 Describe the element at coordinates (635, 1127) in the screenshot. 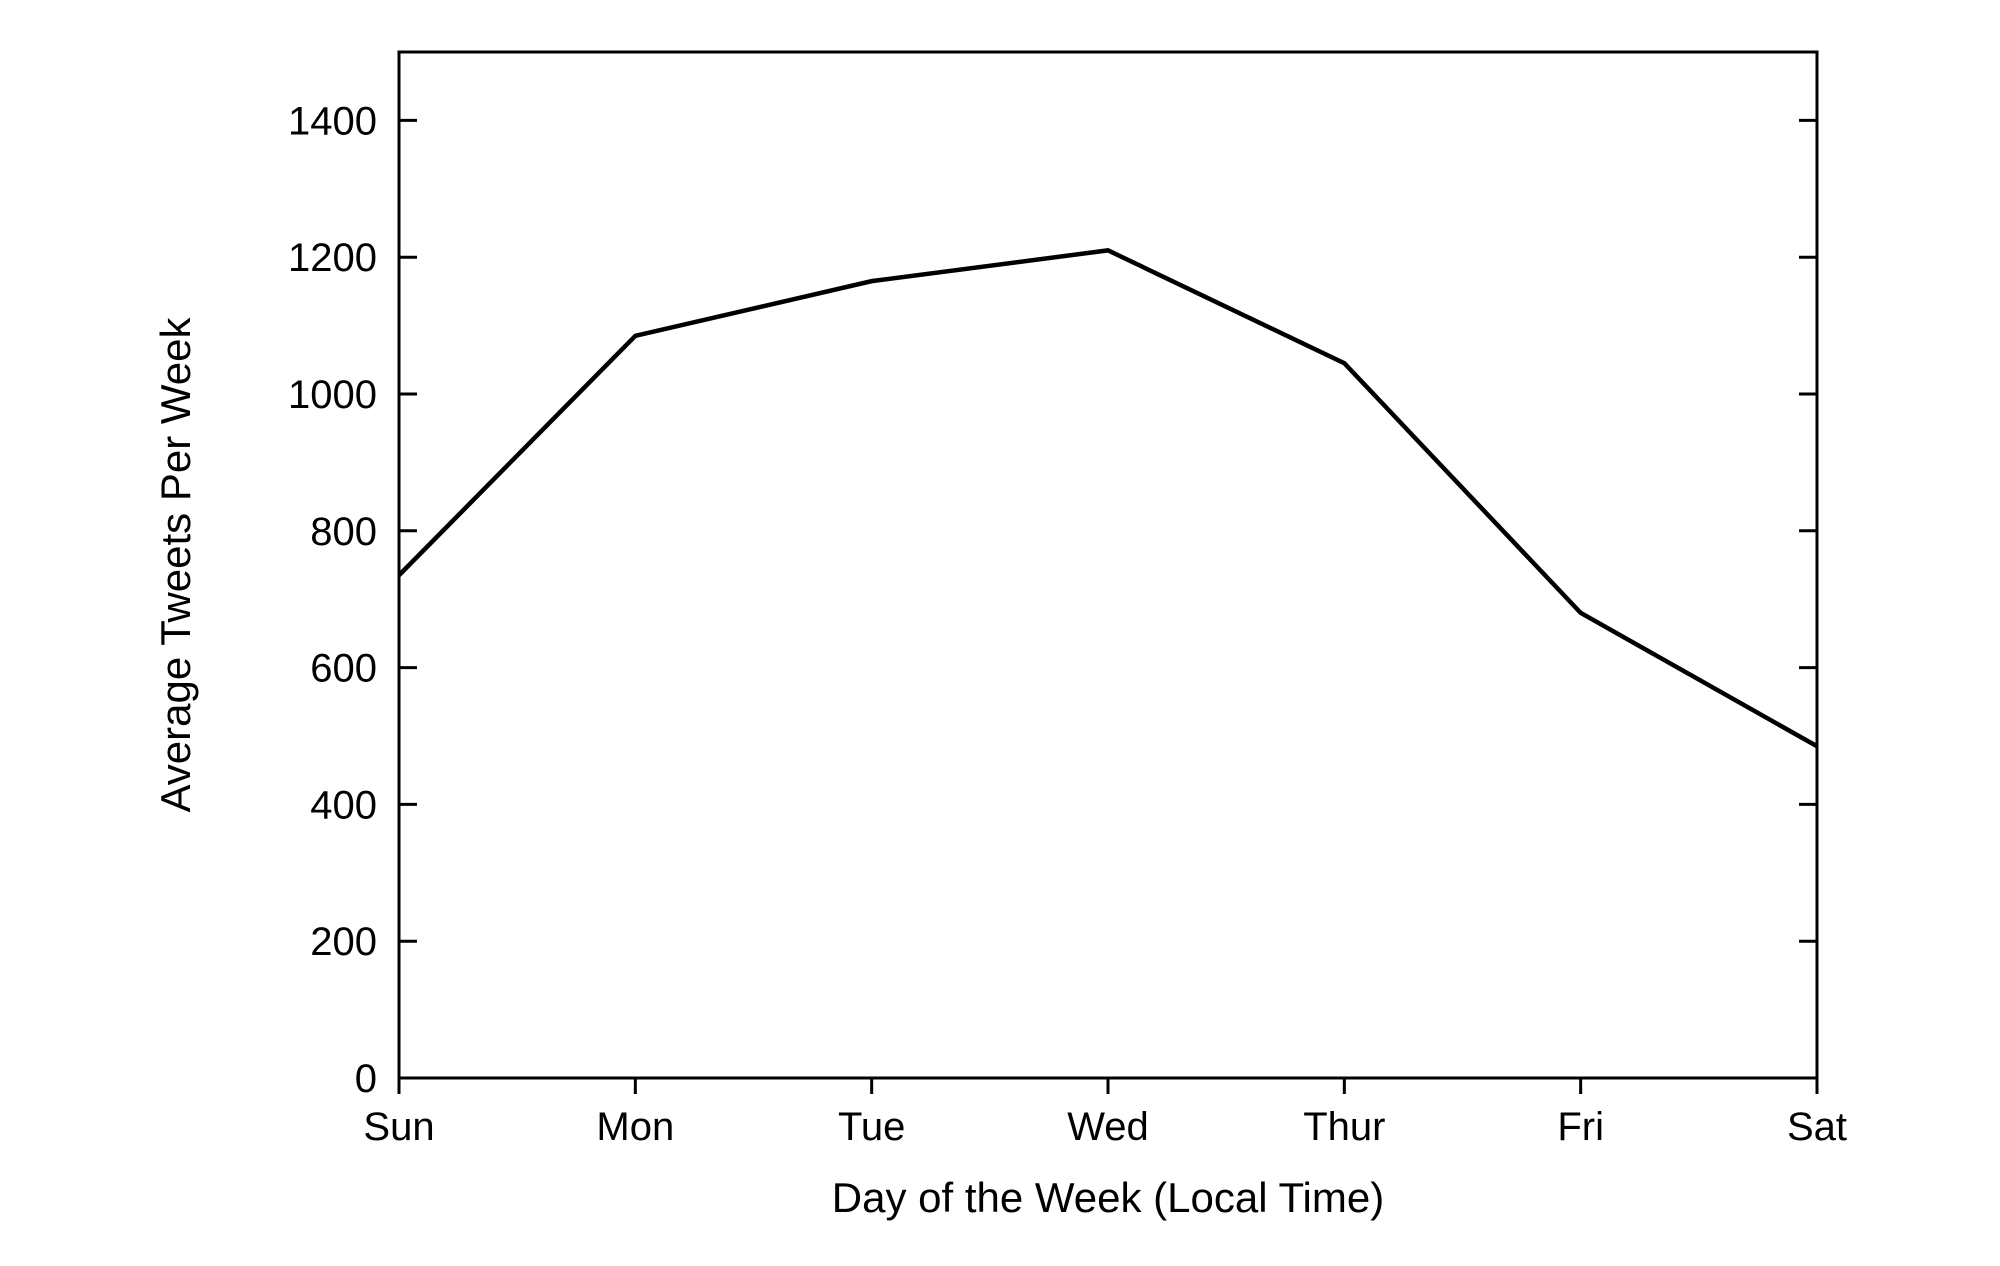

I see `x-tick-label: Mon` at that location.